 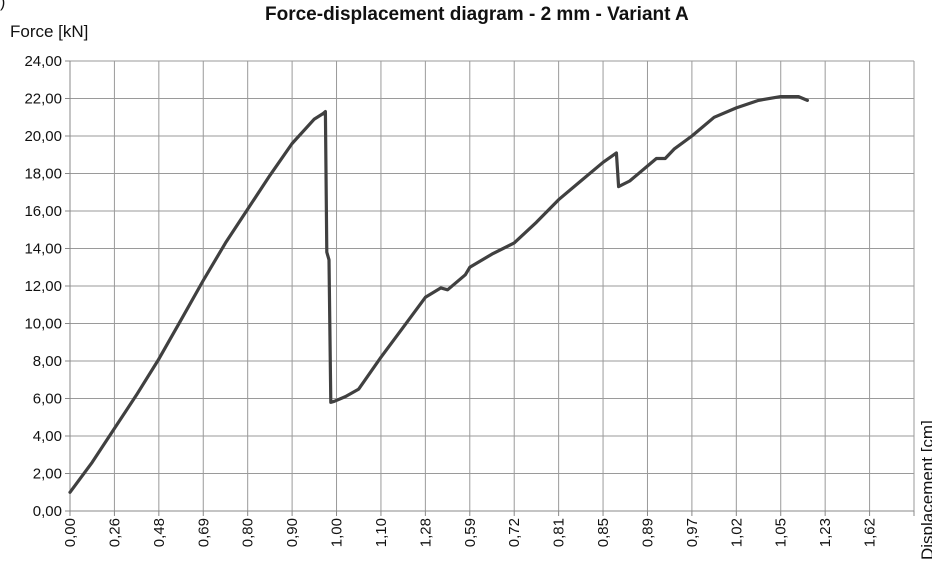 I want to click on y-tick-label: 2,00, so click(x=47, y=474).